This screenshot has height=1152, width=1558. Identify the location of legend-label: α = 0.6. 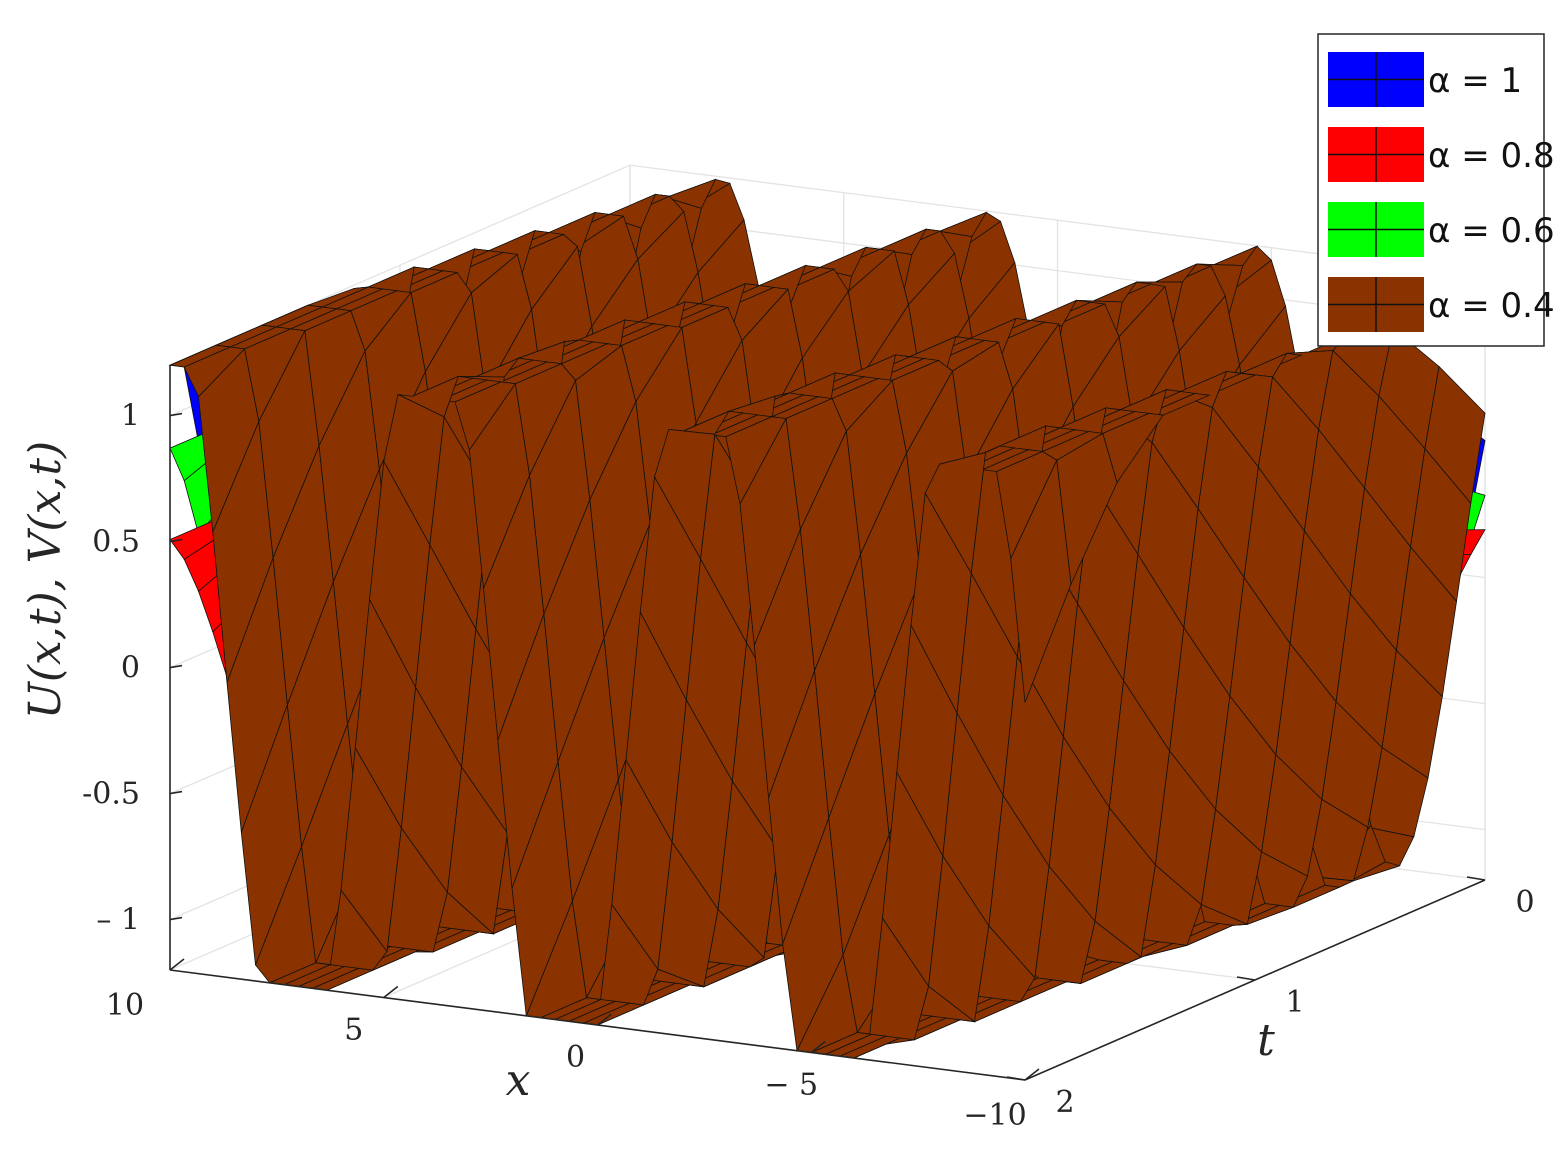
(1491, 231).